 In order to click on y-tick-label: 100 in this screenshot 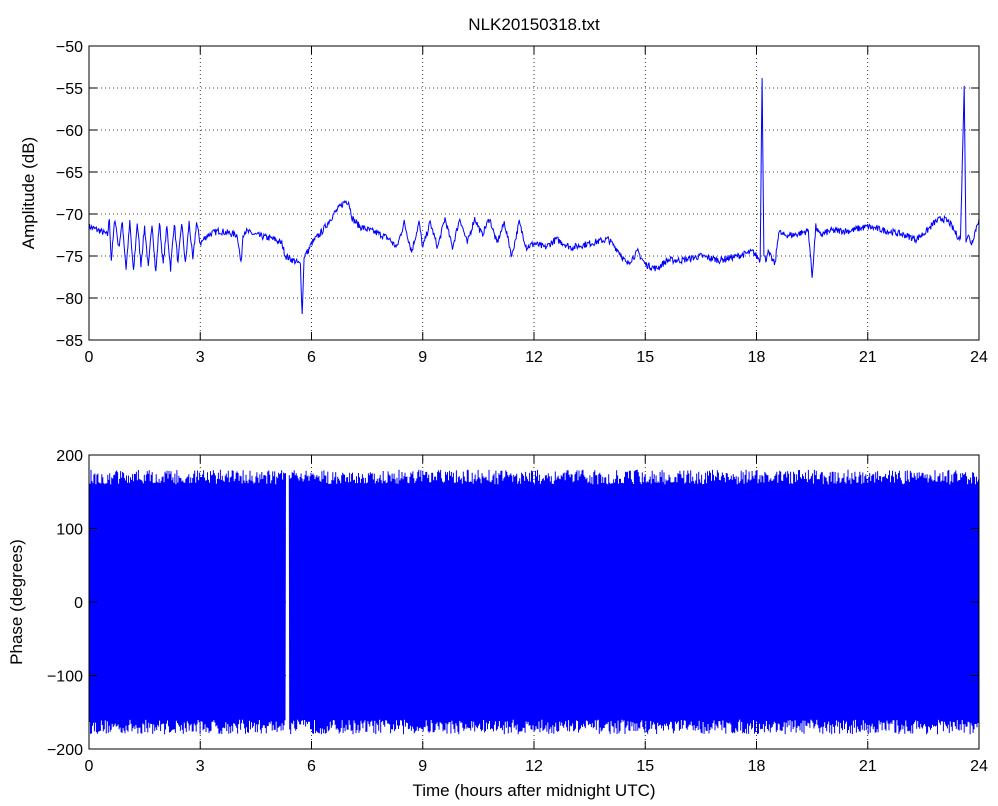, I will do `click(69, 530)`.